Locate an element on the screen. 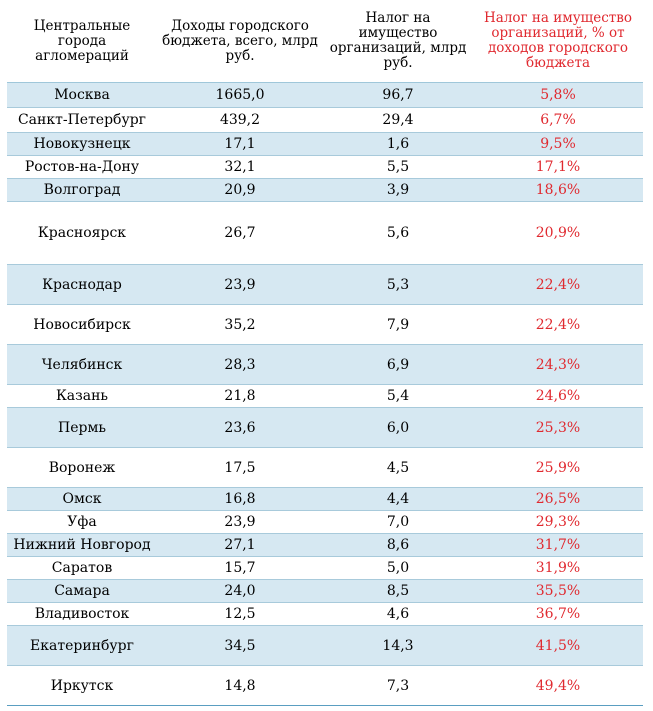 Image resolution: width=653 pixels, height=711 pixels. table-row: Красноярск 26,7 5,6 20,9% is located at coordinates (325, 233).